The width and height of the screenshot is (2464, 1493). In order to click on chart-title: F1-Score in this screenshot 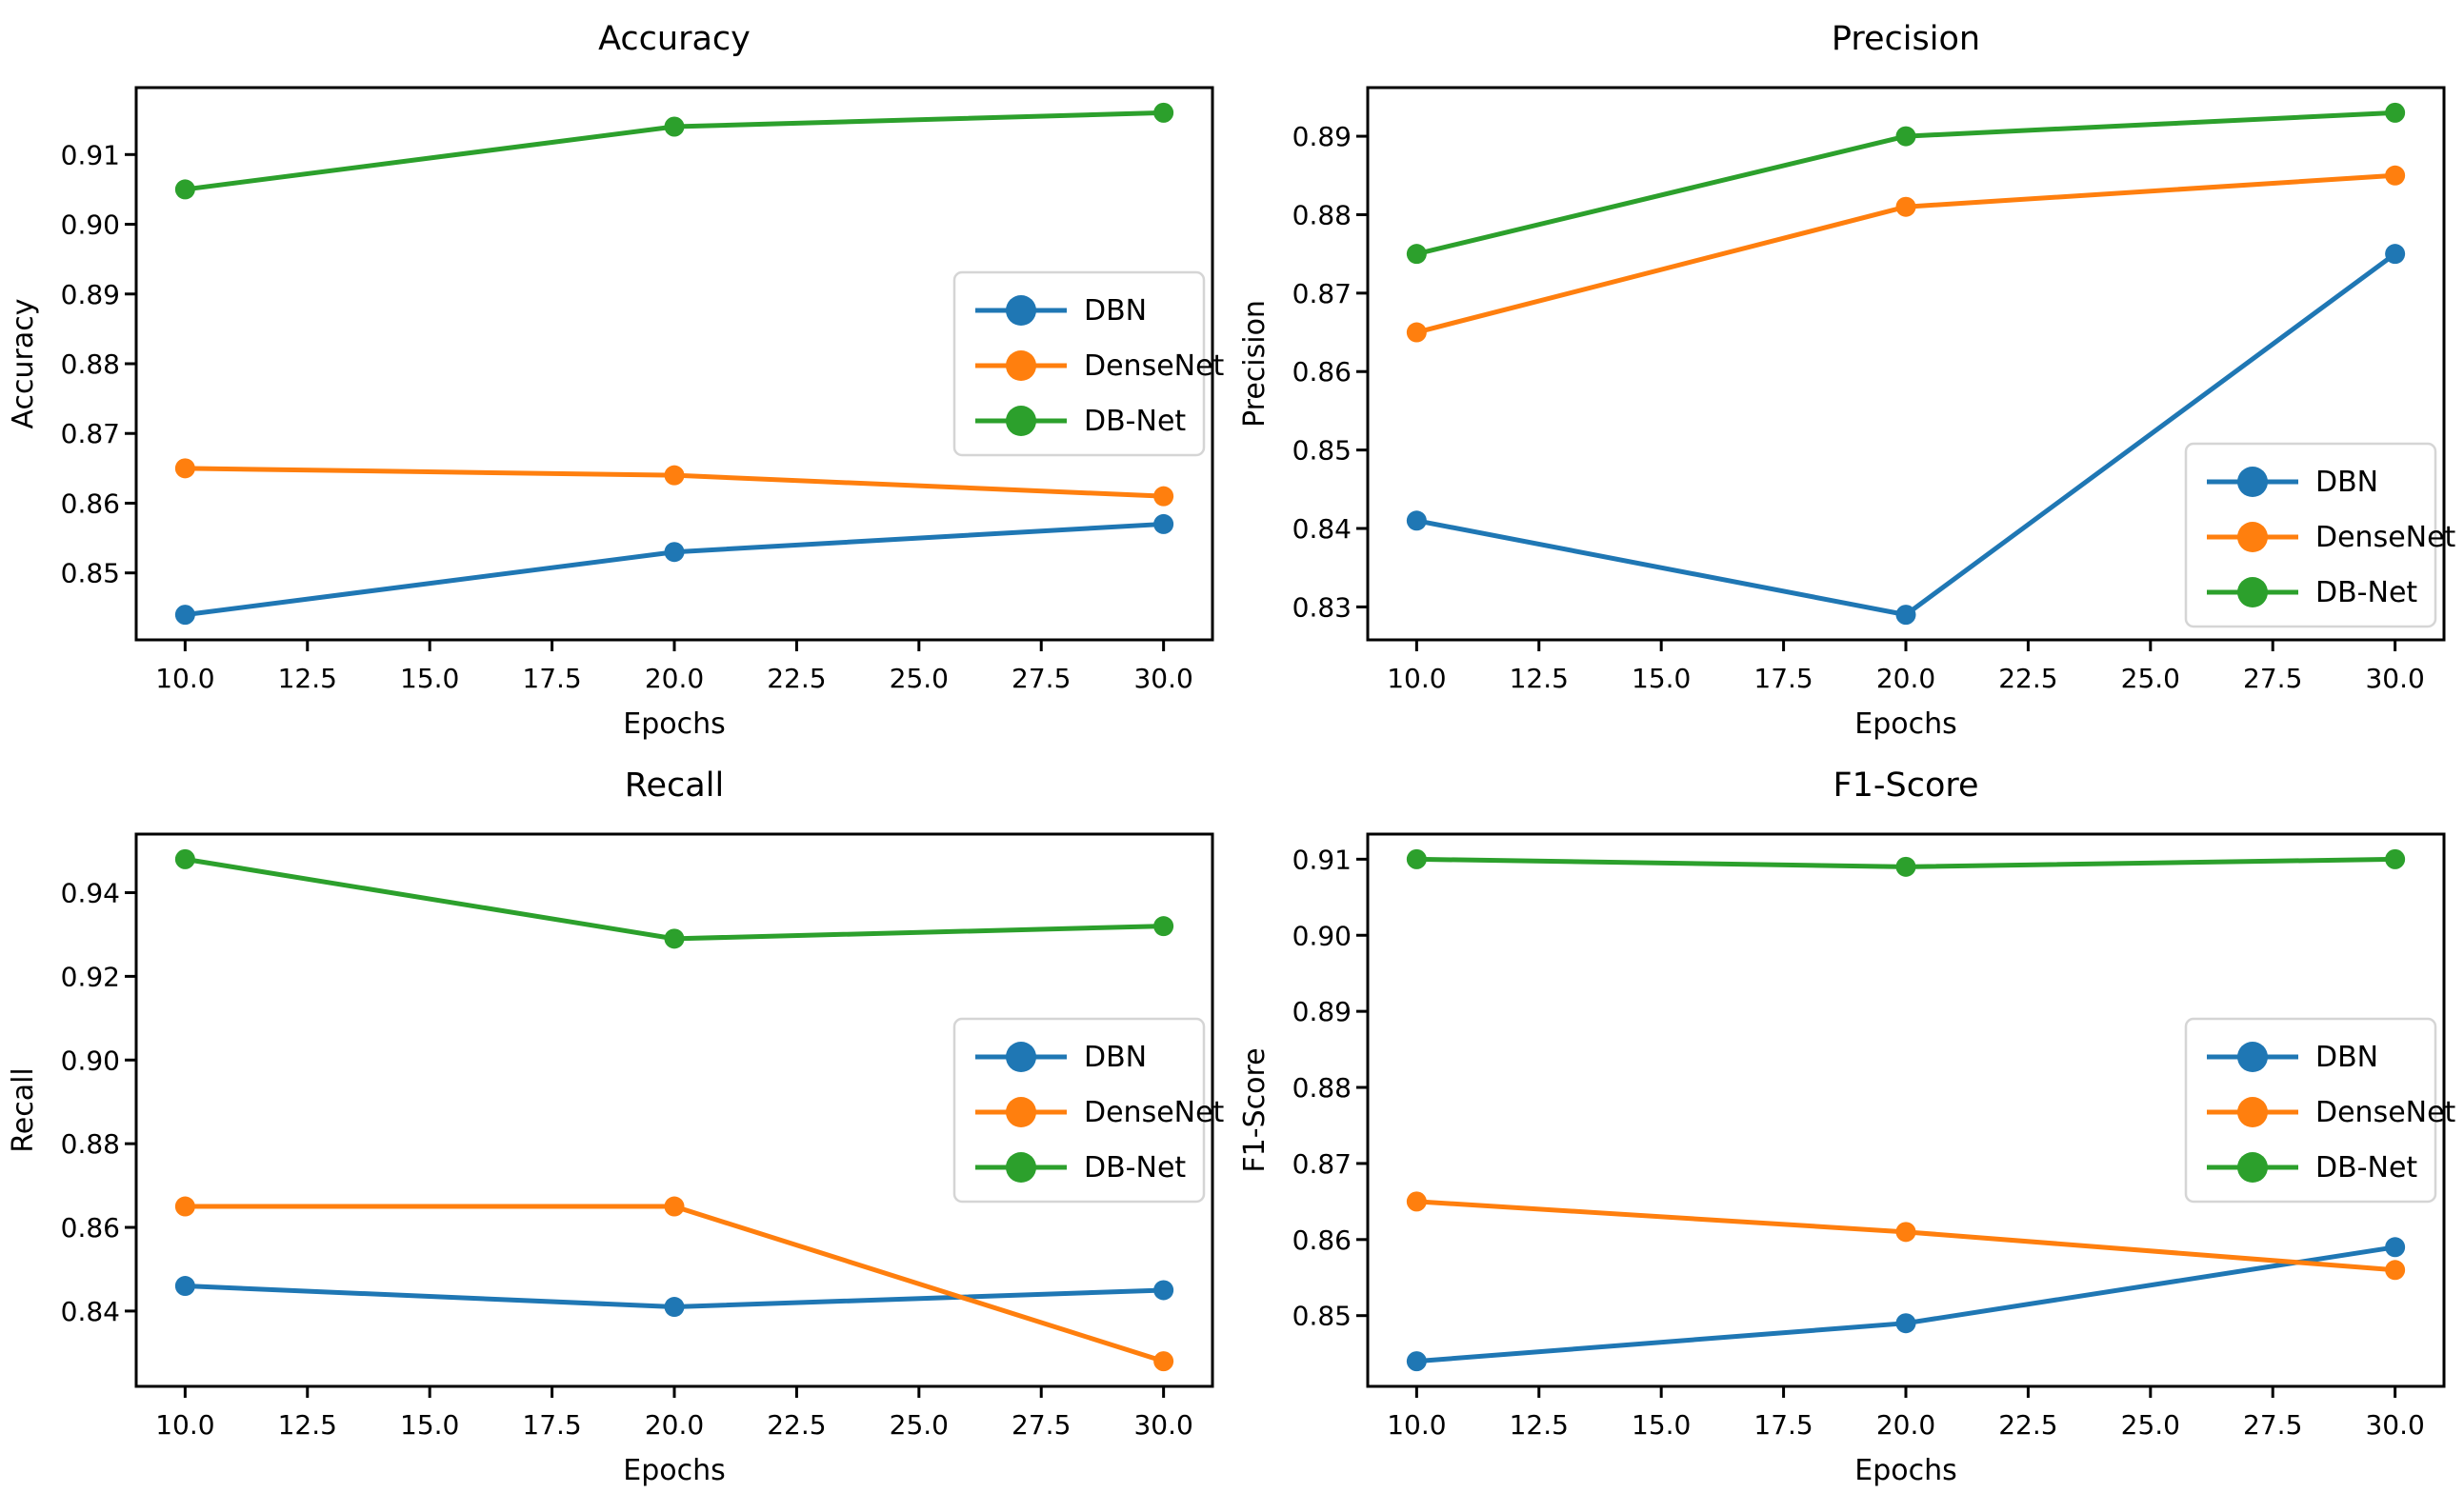, I will do `click(1905, 785)`.